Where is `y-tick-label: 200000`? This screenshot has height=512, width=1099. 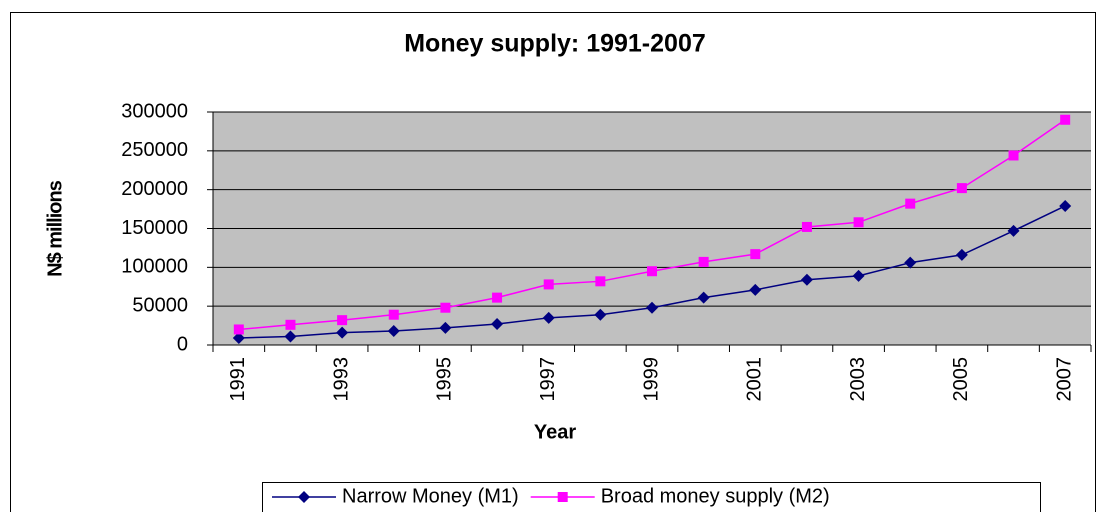
y-tick-label: 200000 is located at coordinates (154, 189).